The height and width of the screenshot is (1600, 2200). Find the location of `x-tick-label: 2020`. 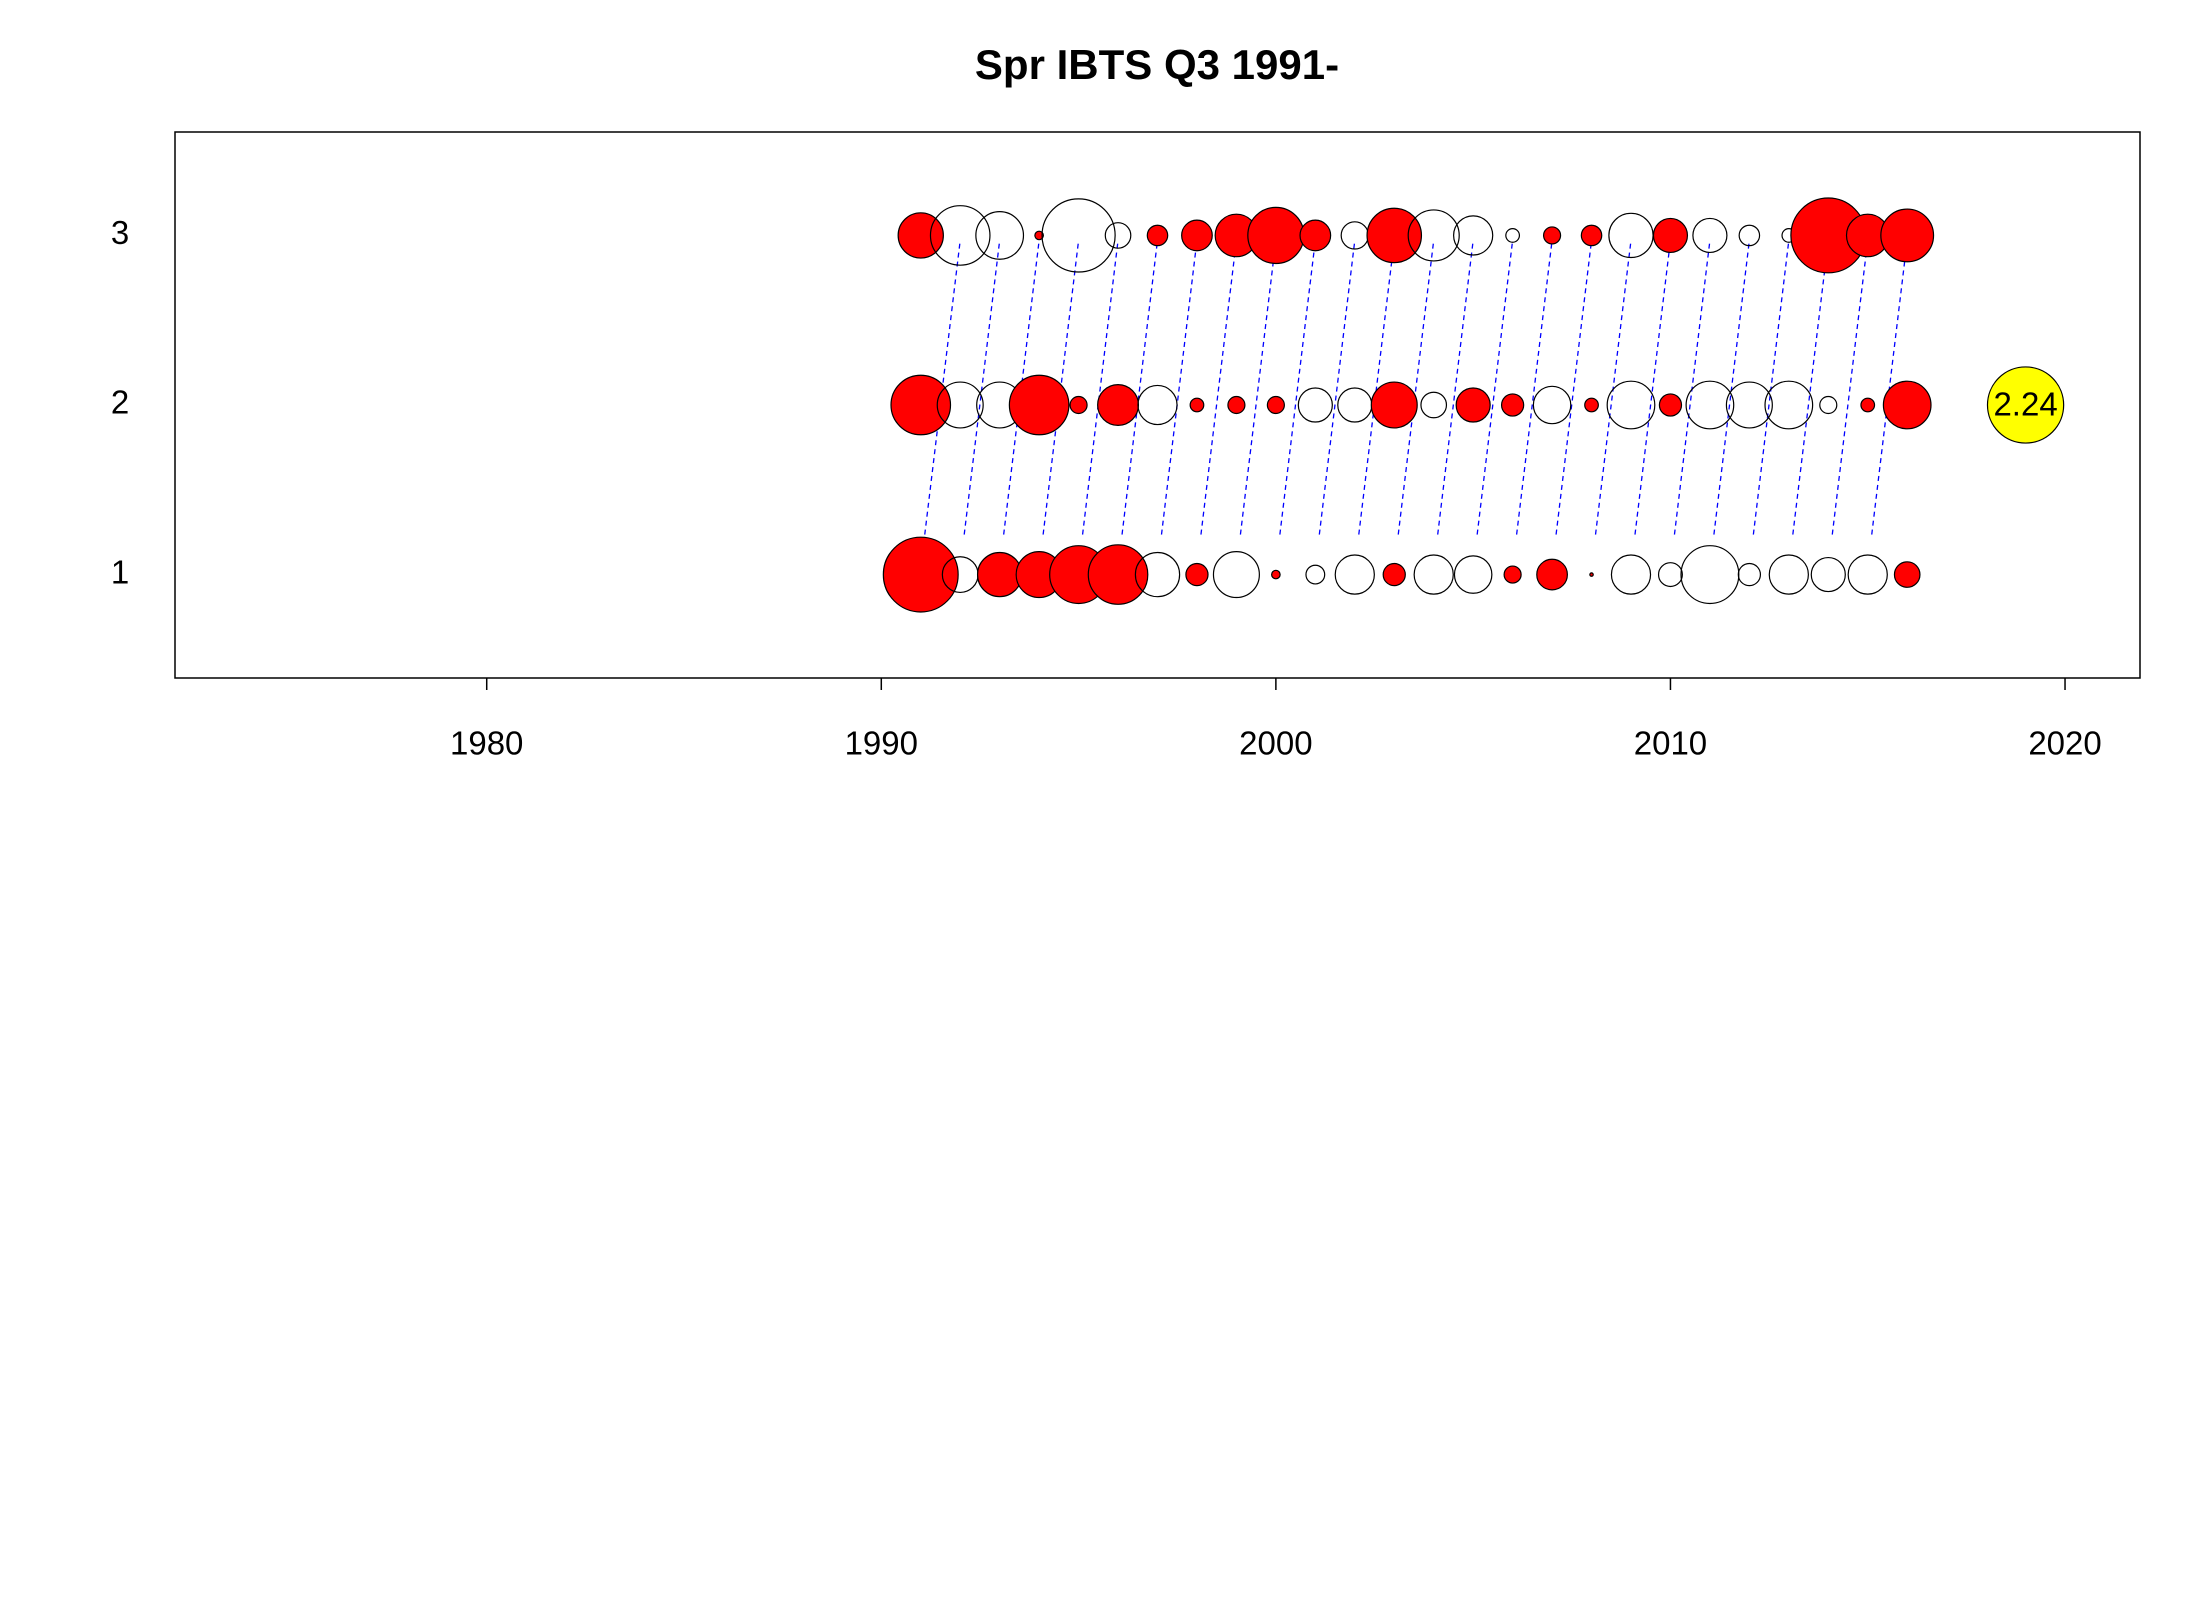

x-tick-label: 2020 is located at coordinates (2064, 743).